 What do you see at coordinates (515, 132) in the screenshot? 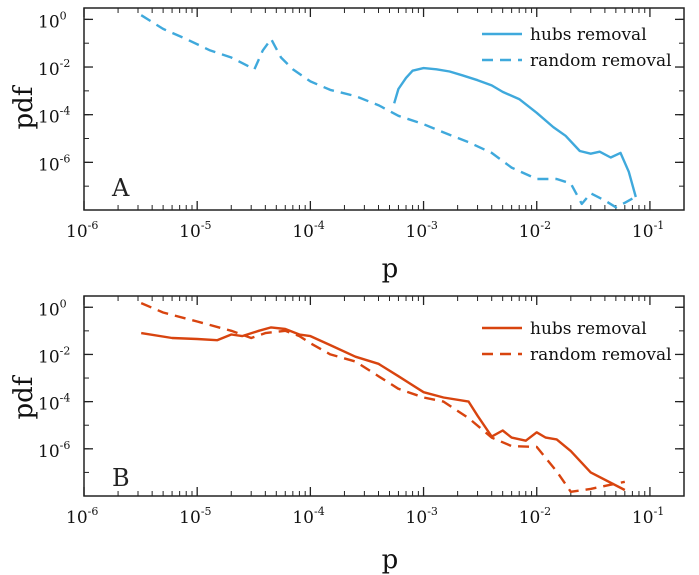
I see `series-line-hubs-removal` at bounding box center [515, 132].